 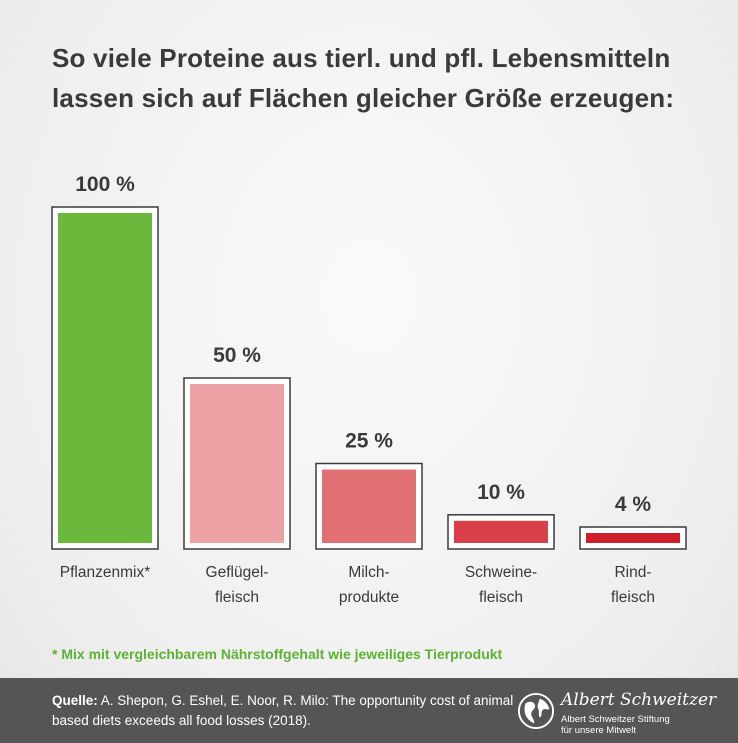 What do you see at coordinates (369, 441) in the screenshot?
I see `bar-value-label: 25 %` at bounding box center [369, 441].